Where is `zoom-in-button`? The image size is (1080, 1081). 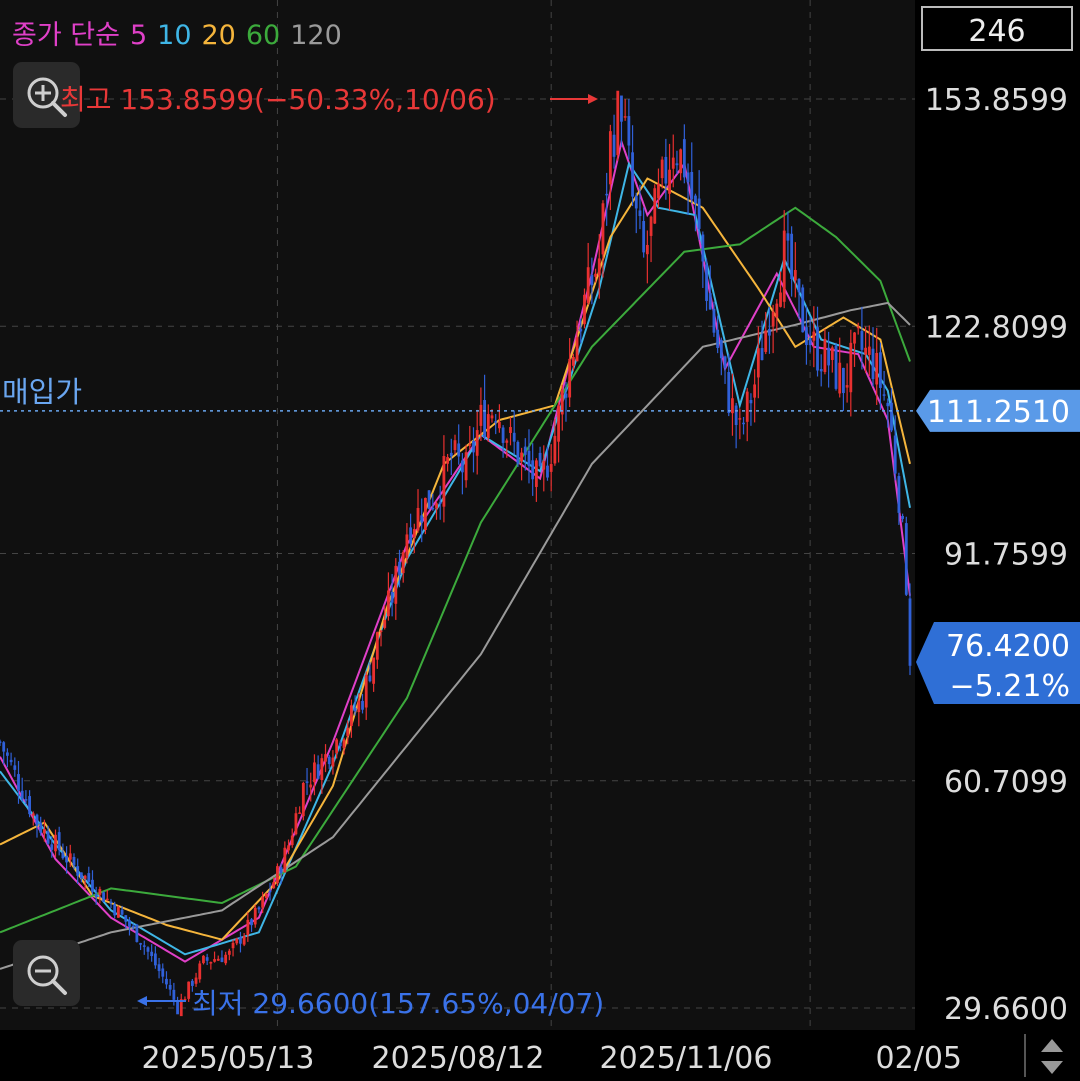
zoom-in-button is located at coordinates (46, 95).